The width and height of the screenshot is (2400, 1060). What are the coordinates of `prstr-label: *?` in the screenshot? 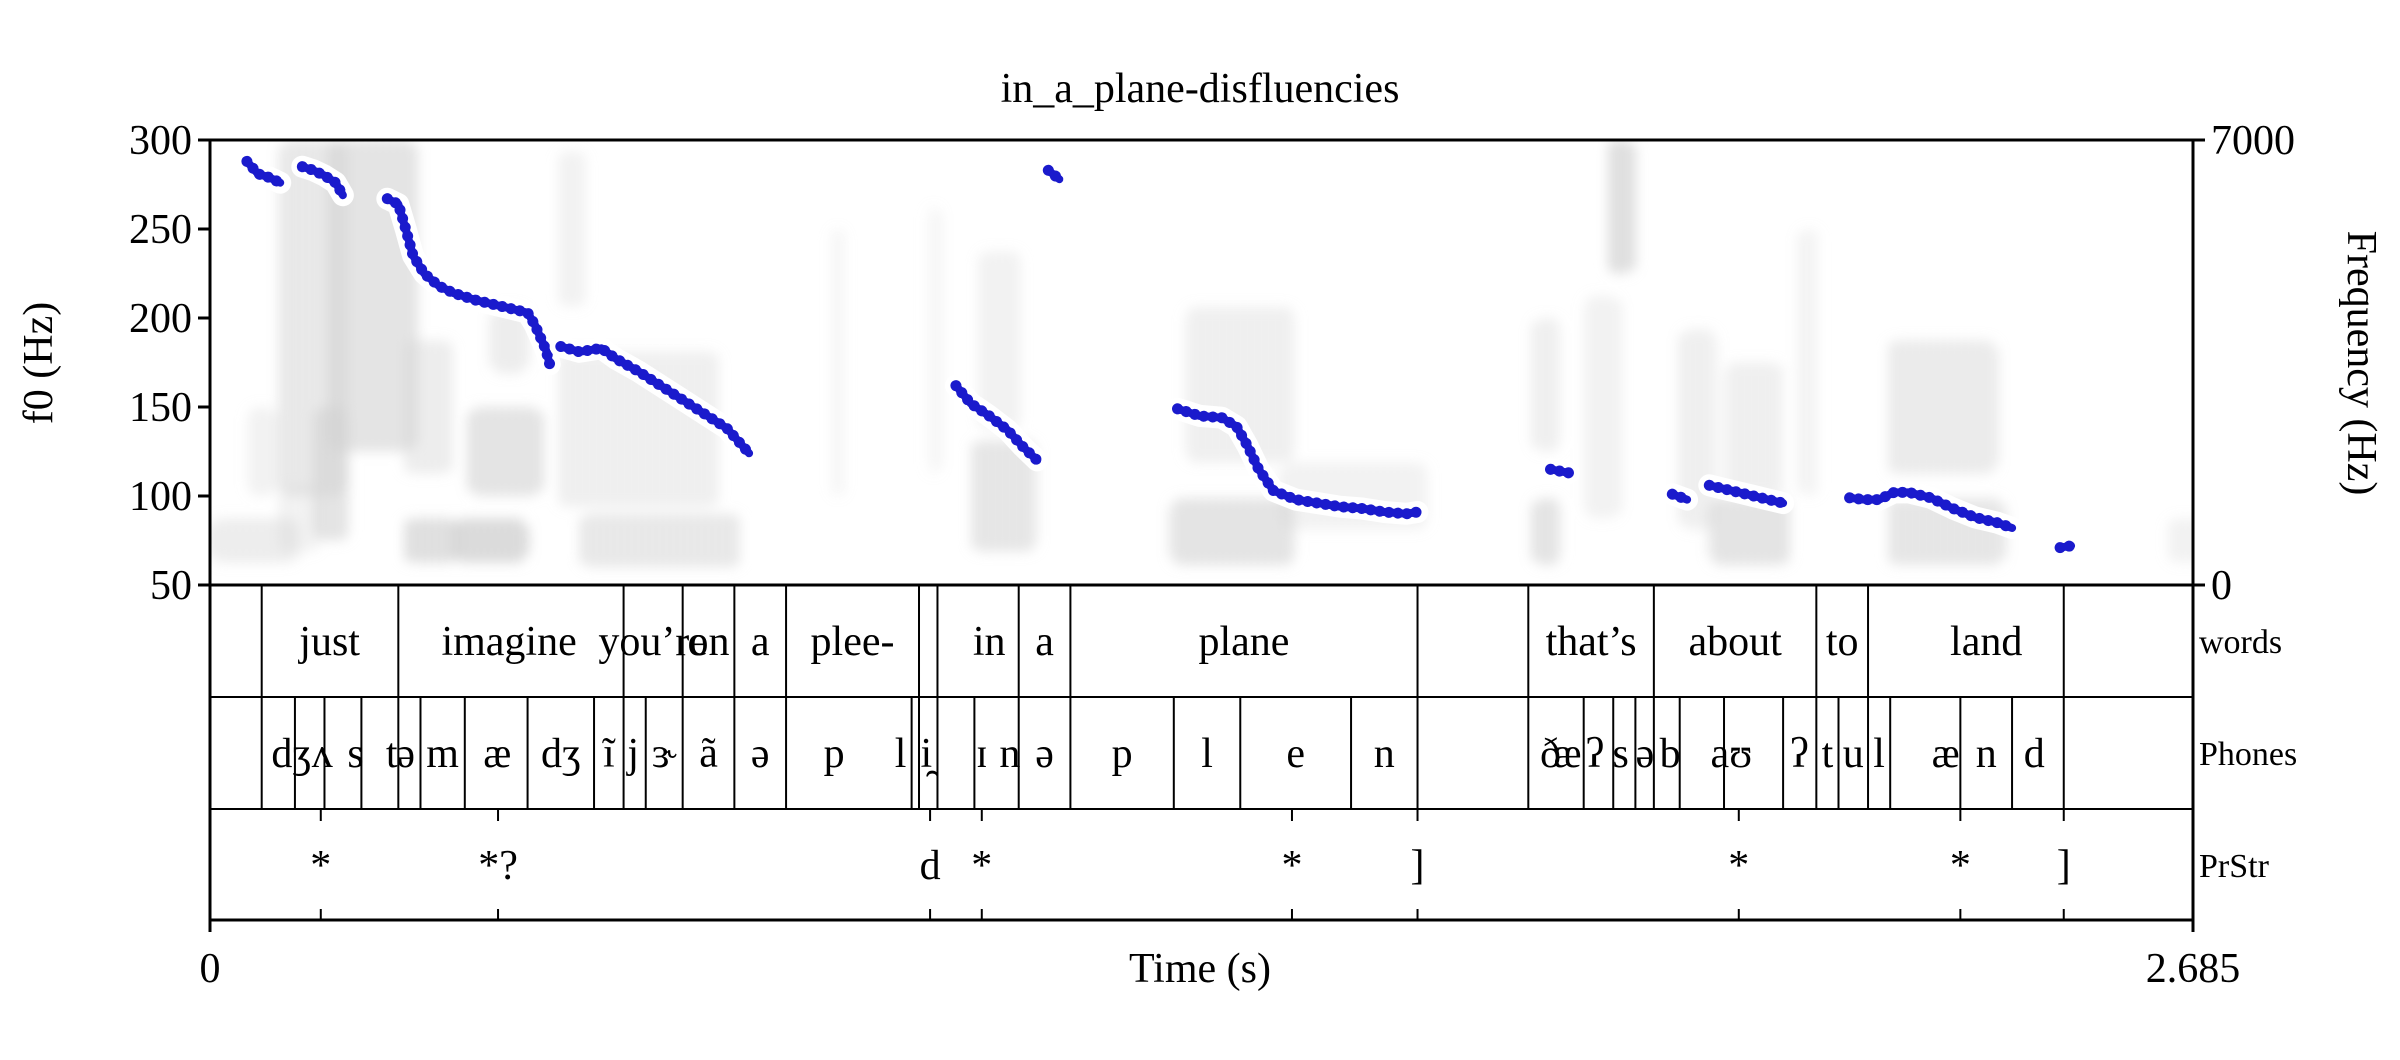 It's located at (498, 866).